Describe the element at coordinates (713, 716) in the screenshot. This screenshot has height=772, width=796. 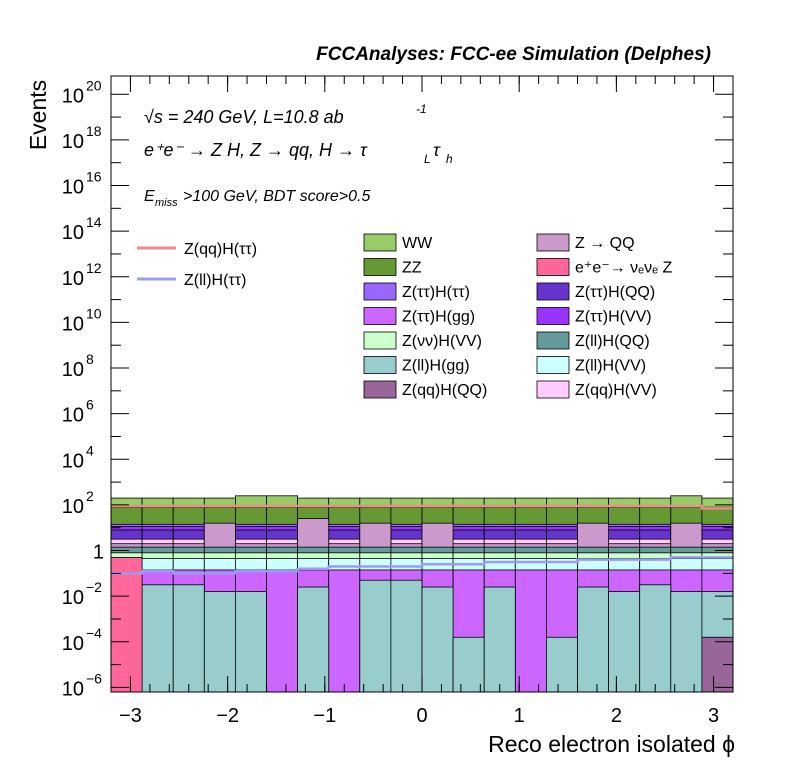
I see `x-tick-label: 3` at that location.